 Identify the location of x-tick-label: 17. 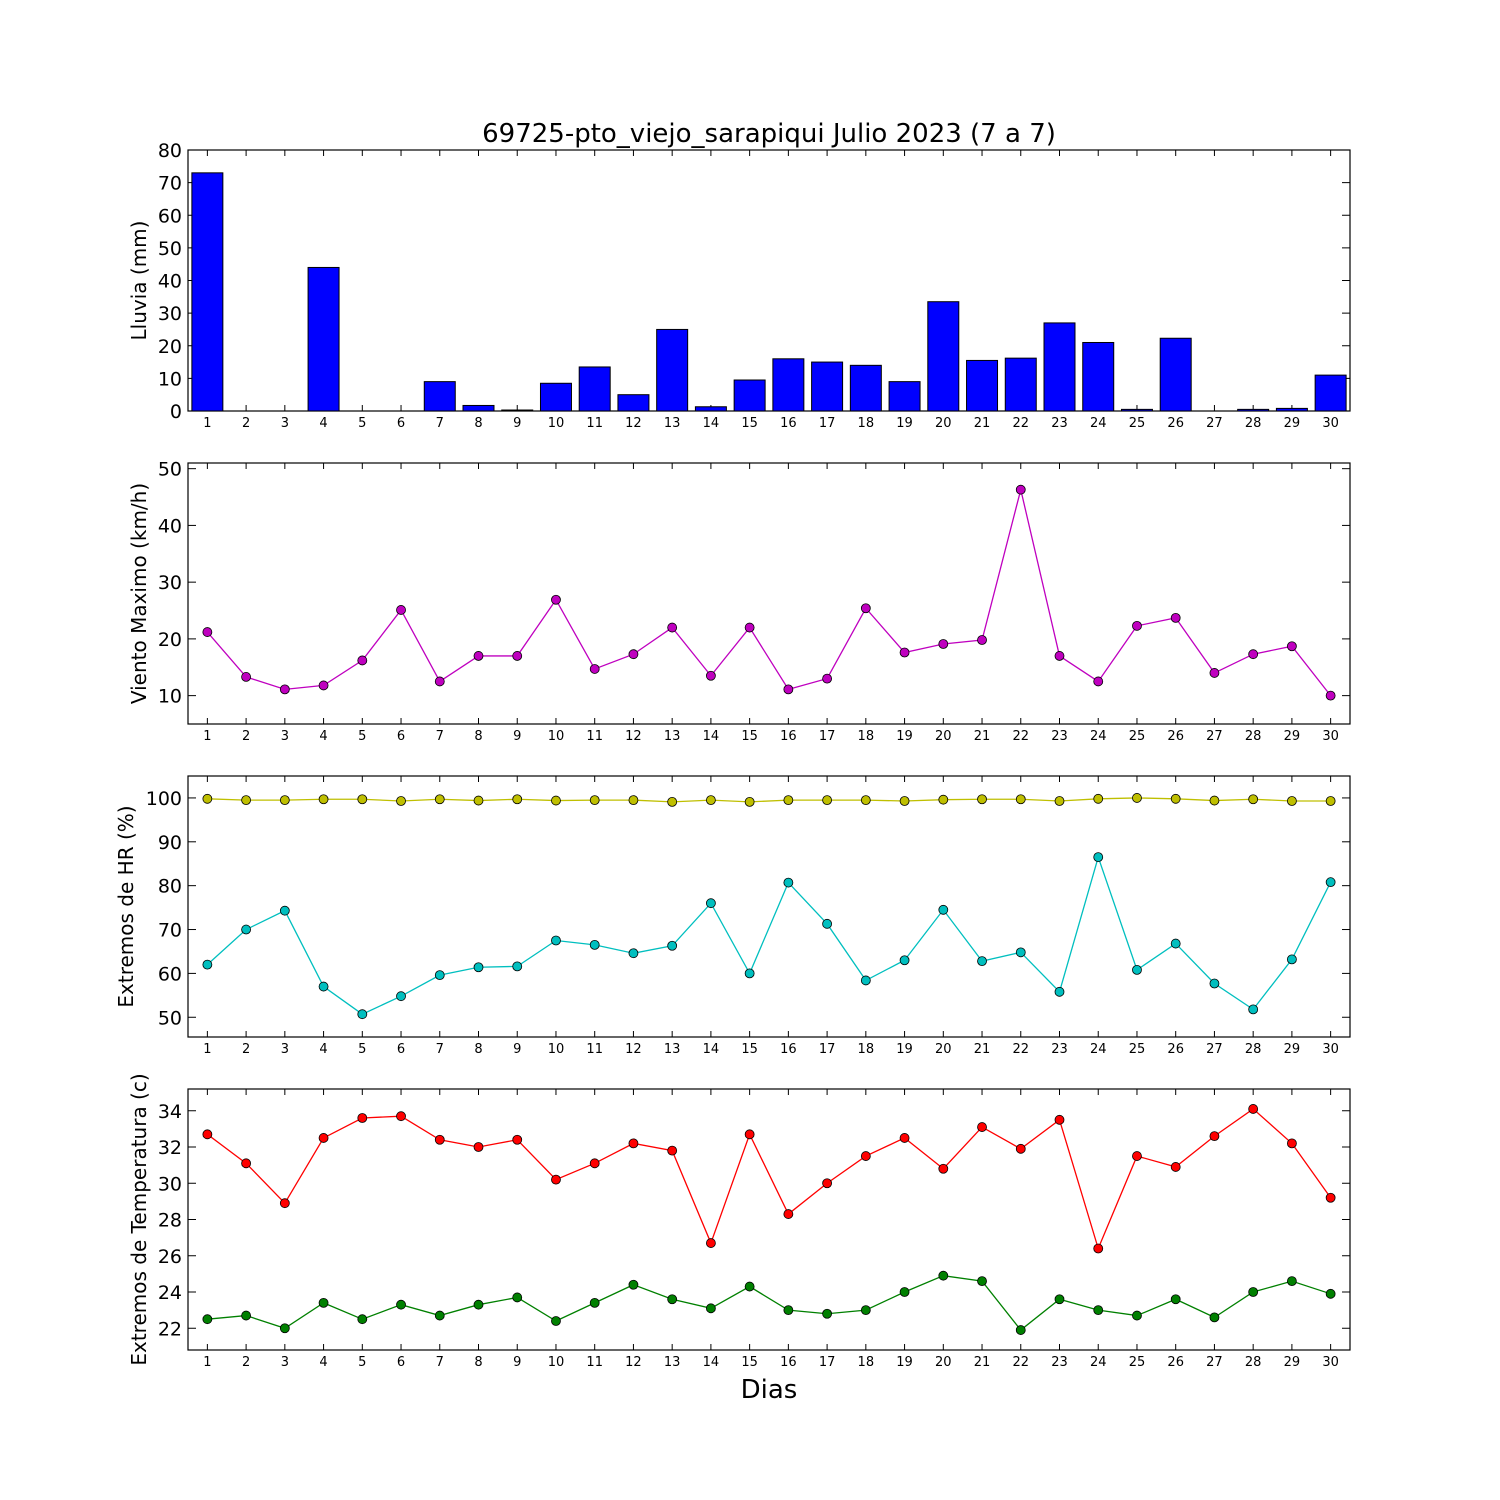
(827, 423).